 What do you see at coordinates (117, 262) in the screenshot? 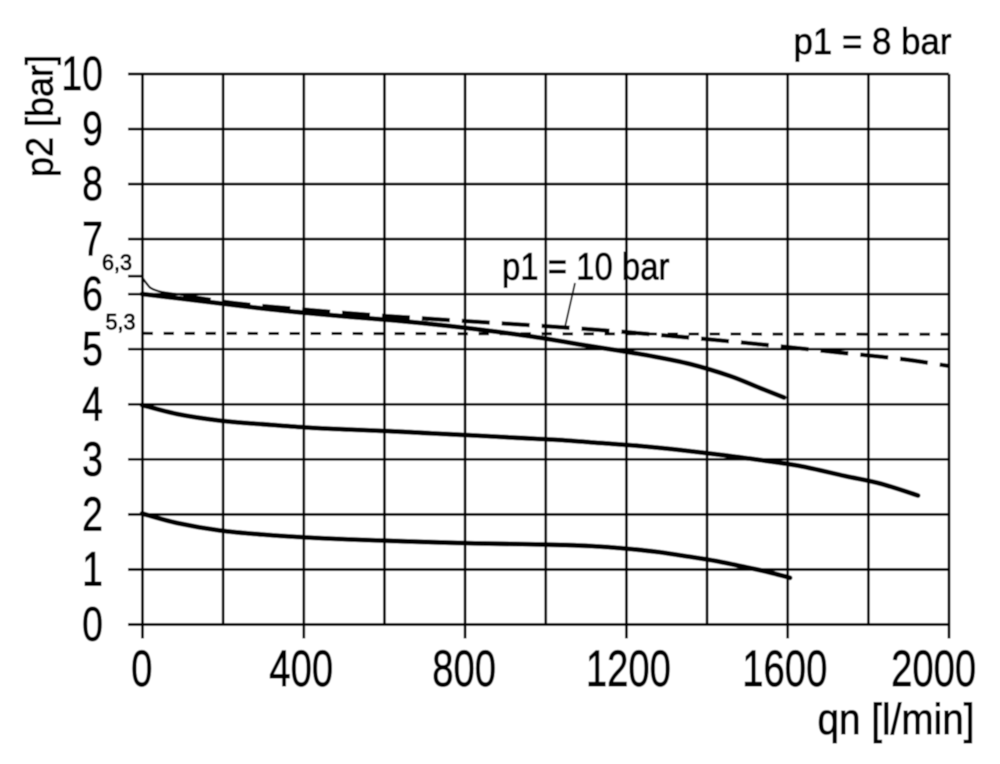
I see `svg-text: 6,3` at bounding box center [117, 262].